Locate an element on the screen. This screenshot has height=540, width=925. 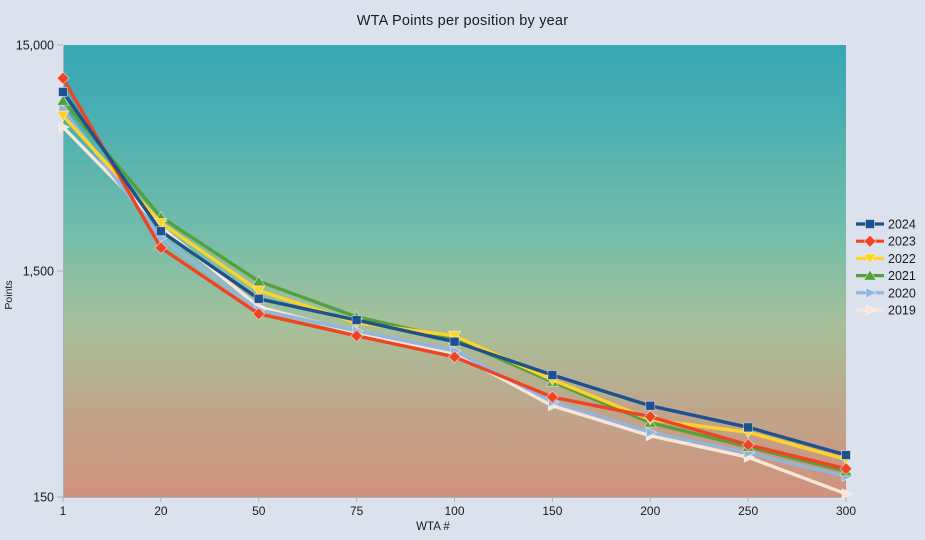
legend-item-2019: 2019 is located at coordinates (886, 311).